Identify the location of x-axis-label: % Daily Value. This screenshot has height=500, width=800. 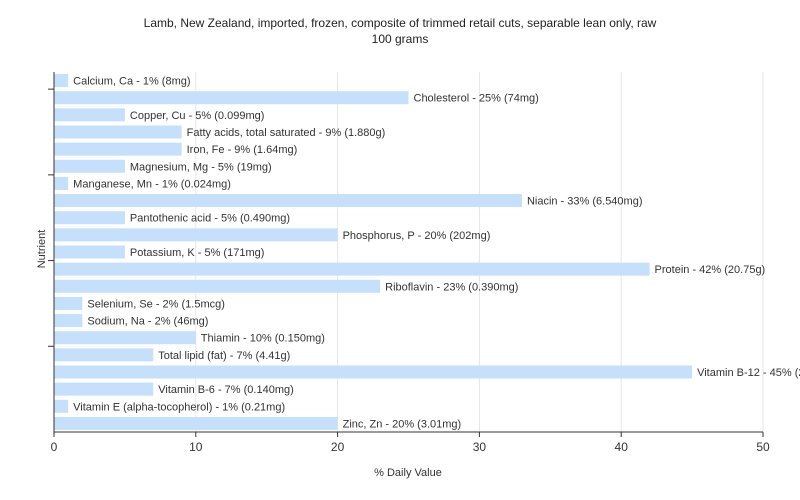
(408, 473).